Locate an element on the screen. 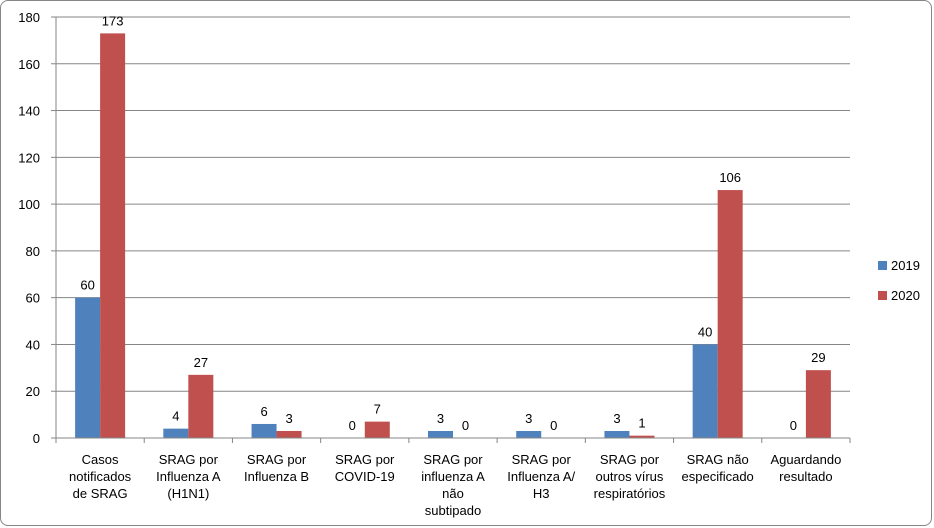 Image resolution: width=934 pixels, height=528 pixels. legend-label: 2019 is located at coordinates (905, 265).